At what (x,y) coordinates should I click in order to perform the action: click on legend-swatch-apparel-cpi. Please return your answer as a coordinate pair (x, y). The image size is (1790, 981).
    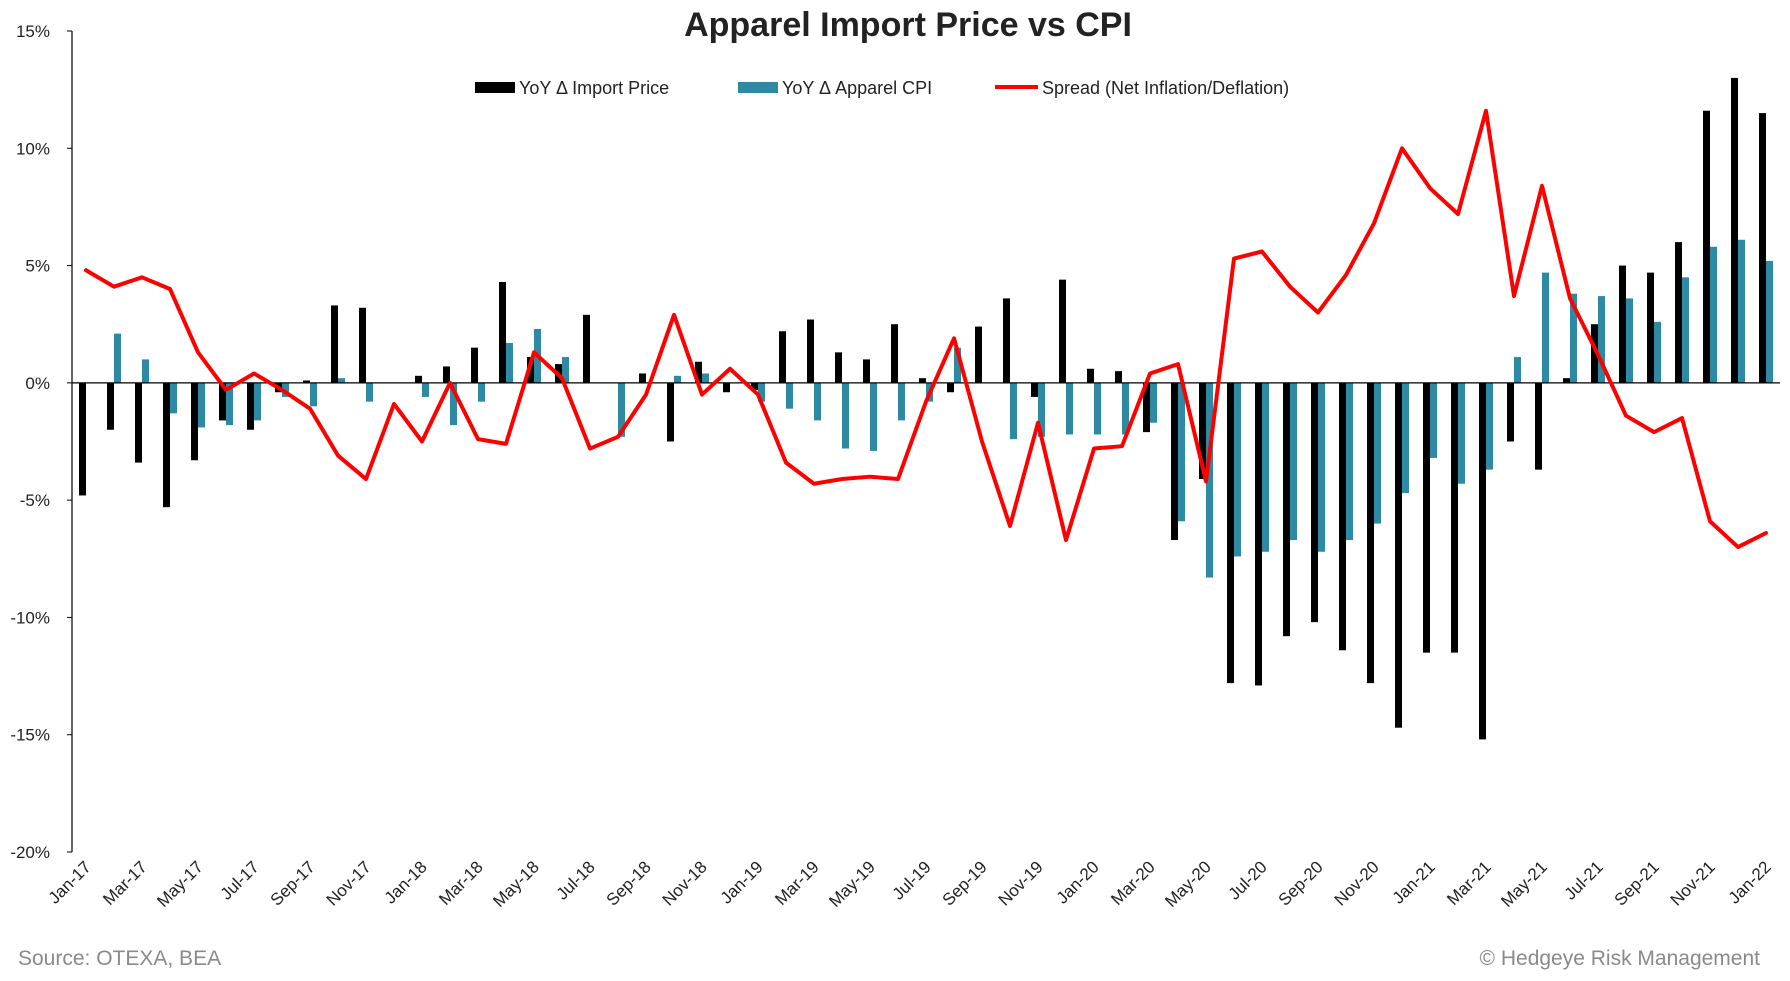
    Looking at the image, I should click on (758, 87).